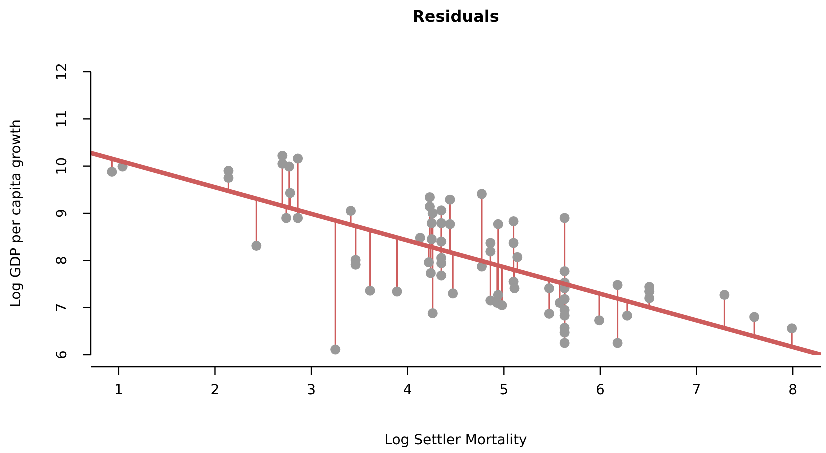 The width and height of the screenshot is (826, 453). What do you see at coordinates (456, 16) in the screenshot?
I see `chart-title: Residuals` at bounding box center [456, 16].